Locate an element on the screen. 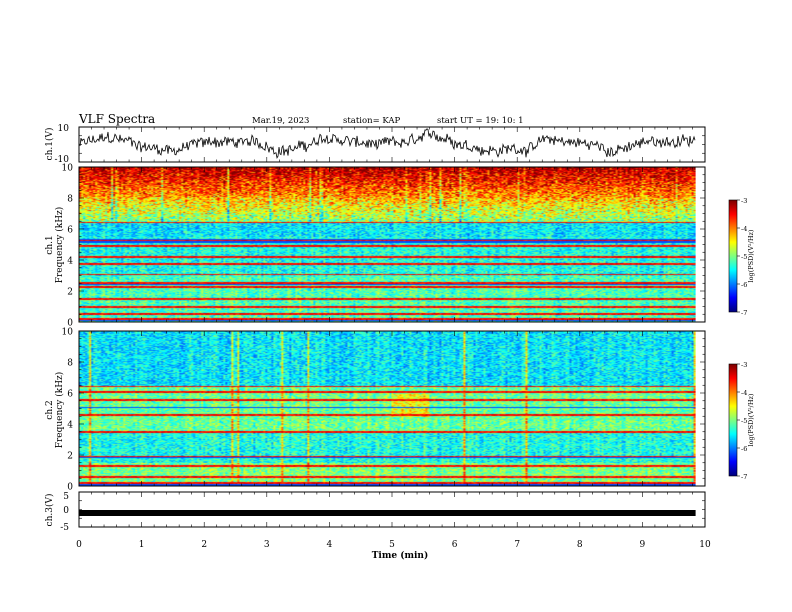  ch2-colorbar is located at coordinates (733, 420).